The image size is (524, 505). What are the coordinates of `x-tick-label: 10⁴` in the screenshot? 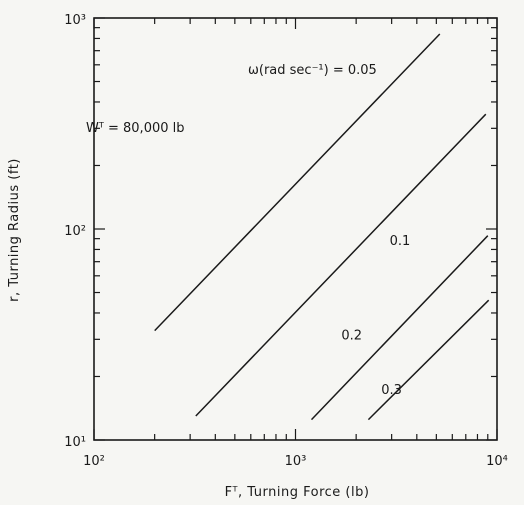 It's located at (497, 461).